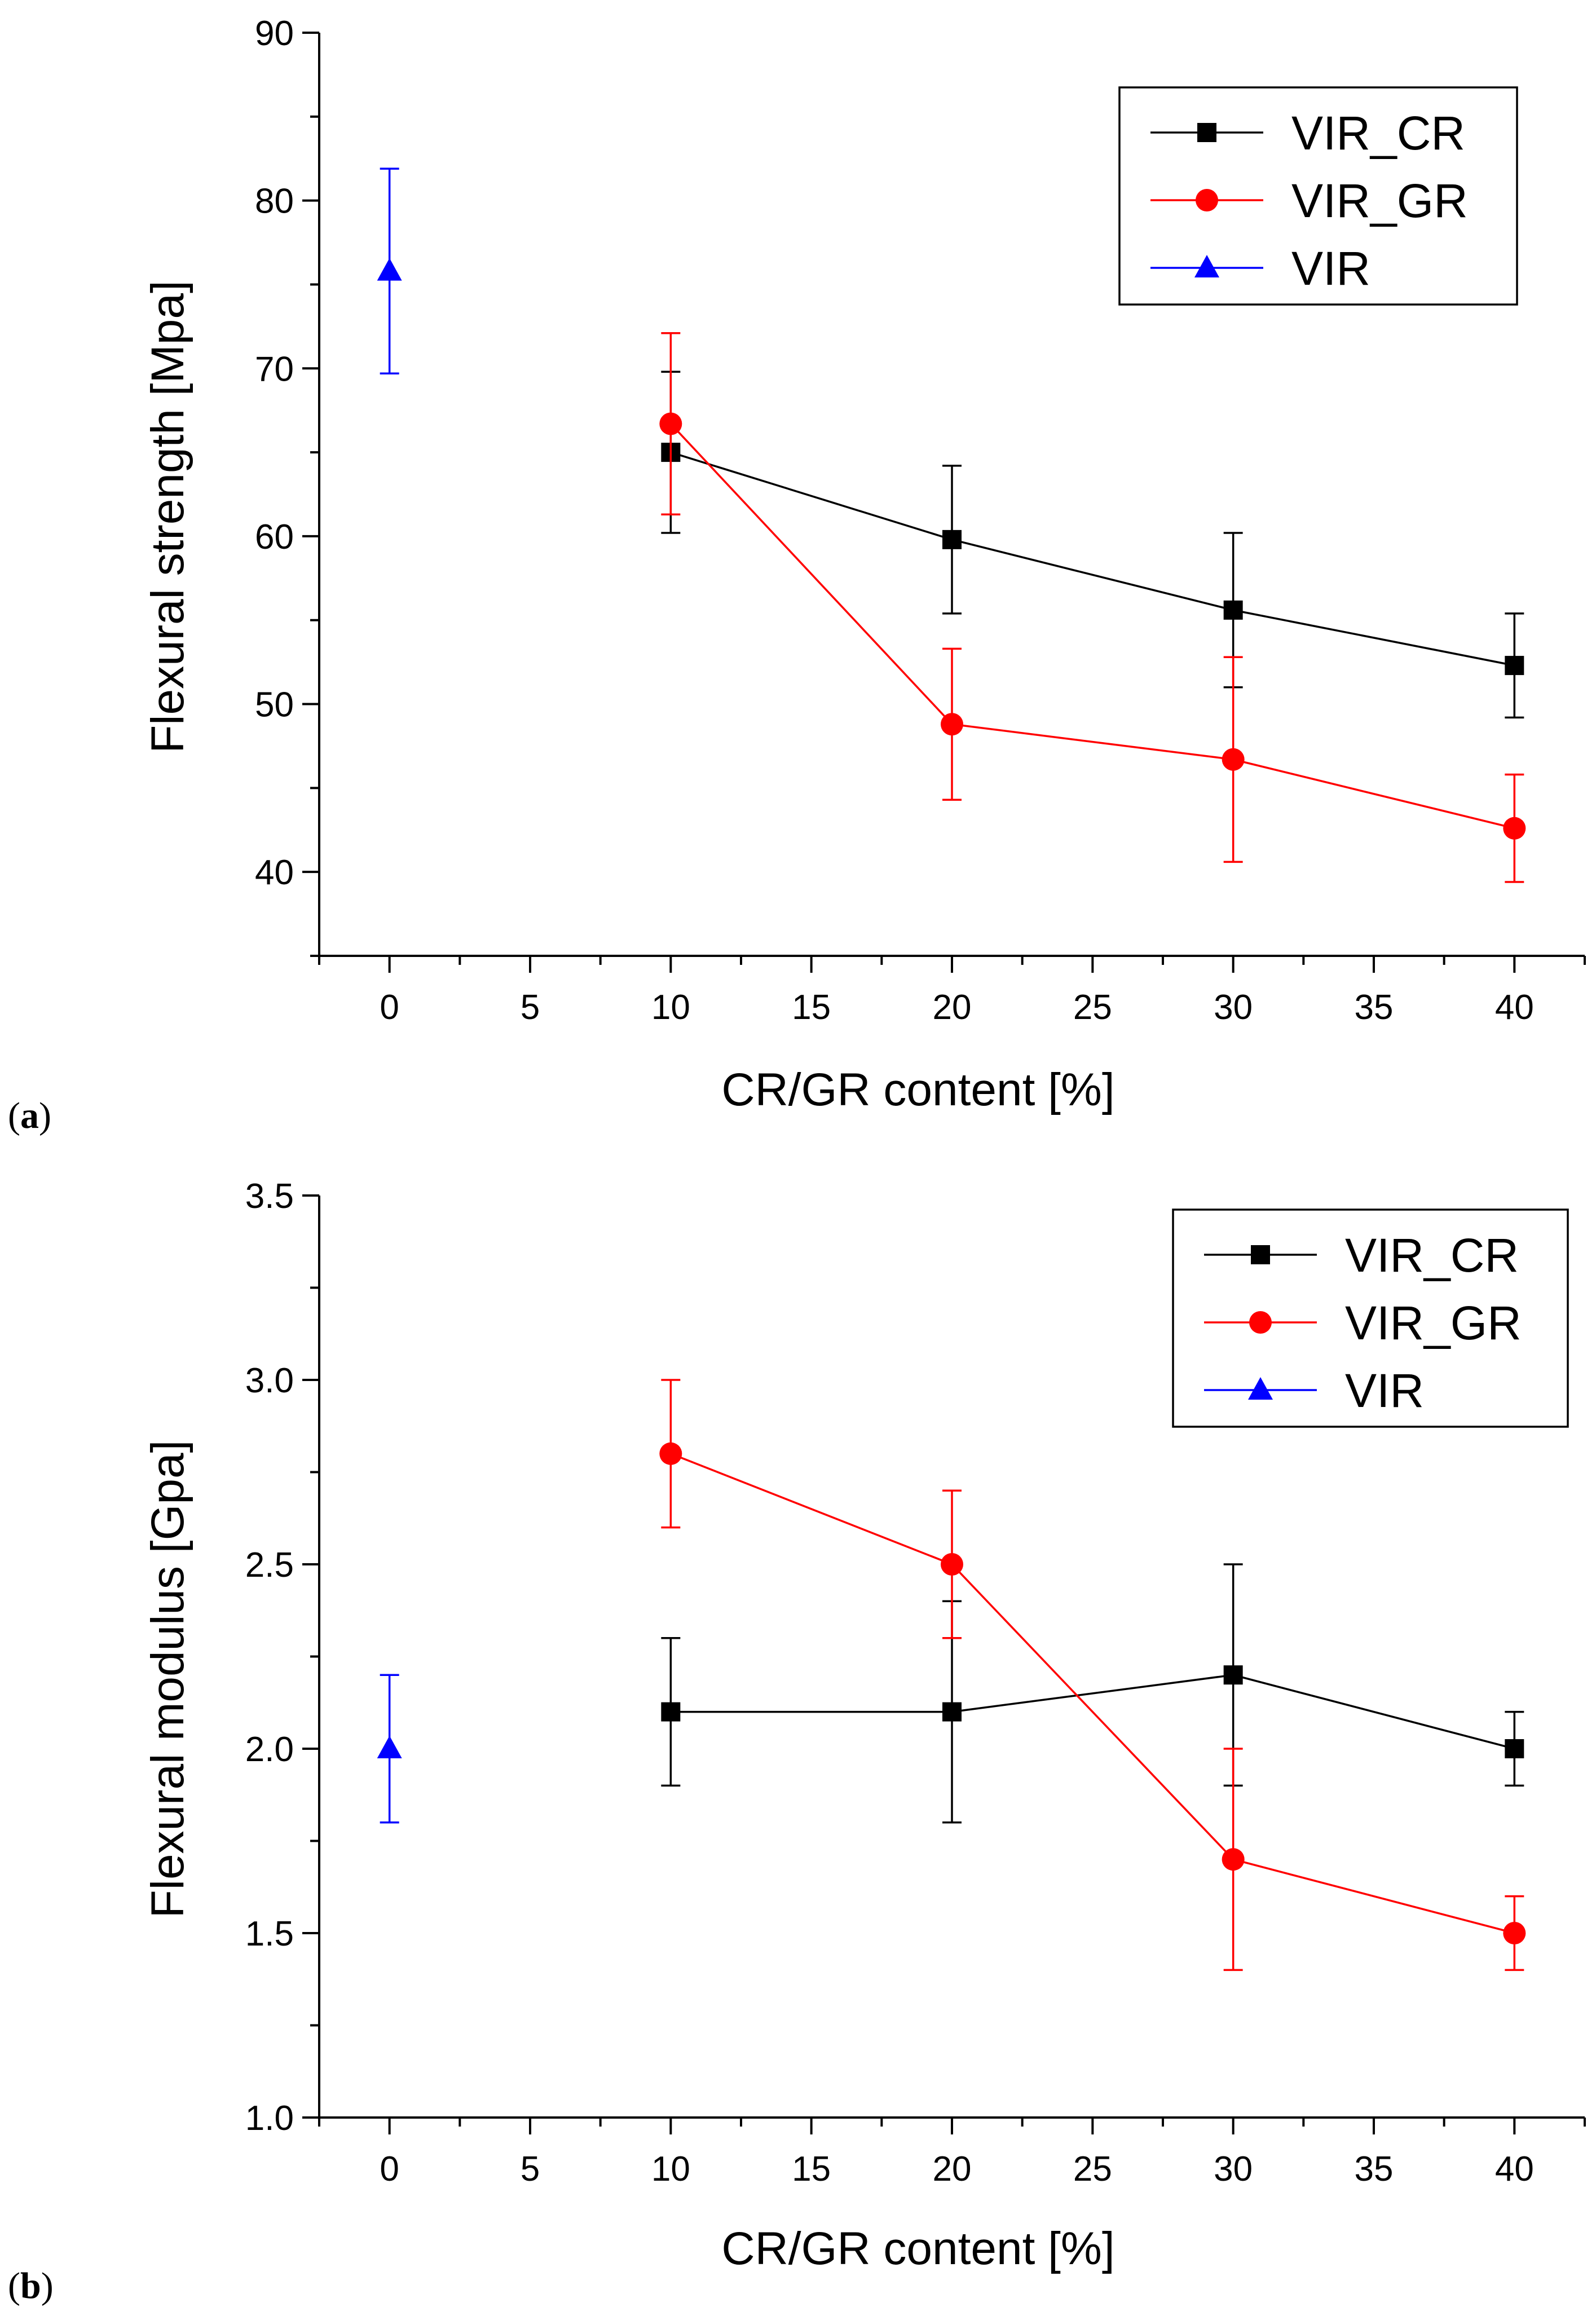 The height and width of the screenshot is (2307, 1596). I want to click on y-tick-label: 2.5, so click(269, 1565).